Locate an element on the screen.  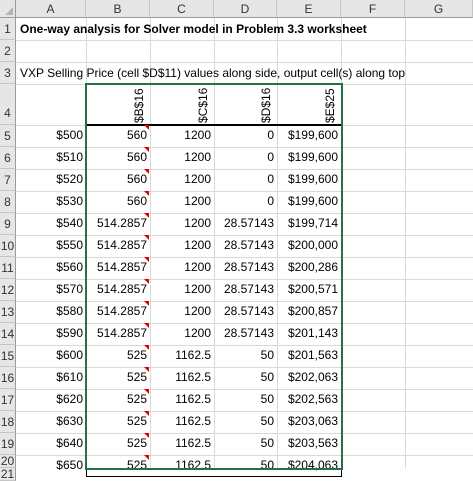
row-header-21: 21 is located at coordinates (8, 474).